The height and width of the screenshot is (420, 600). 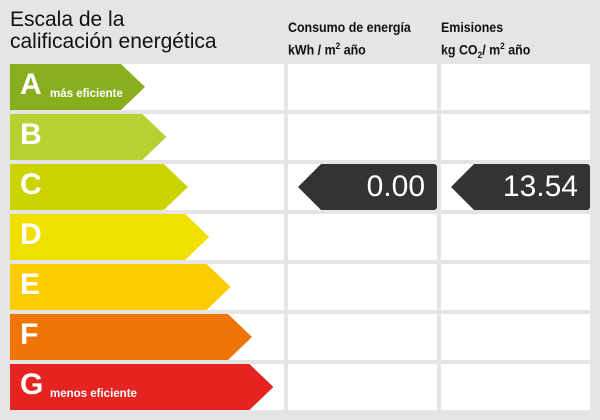 I want to click on emissions-column-header: Emisiones kg CO2/ m2 año, so click(x=485, y=41).